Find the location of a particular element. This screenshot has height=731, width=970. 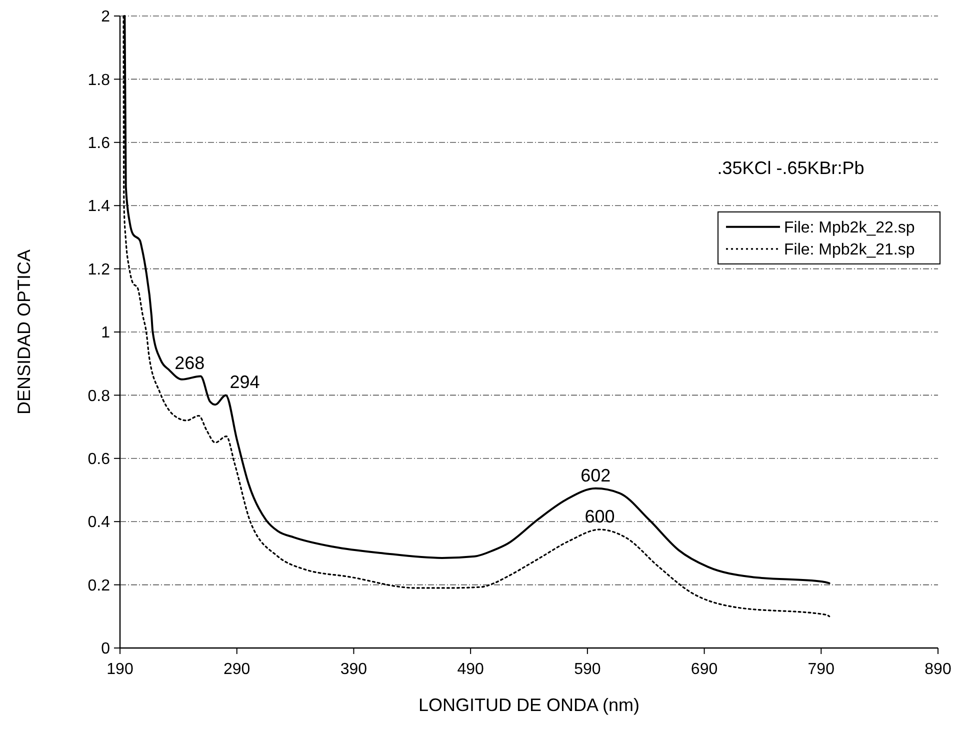

annotation: 602 is located at coordinates (595, 475).